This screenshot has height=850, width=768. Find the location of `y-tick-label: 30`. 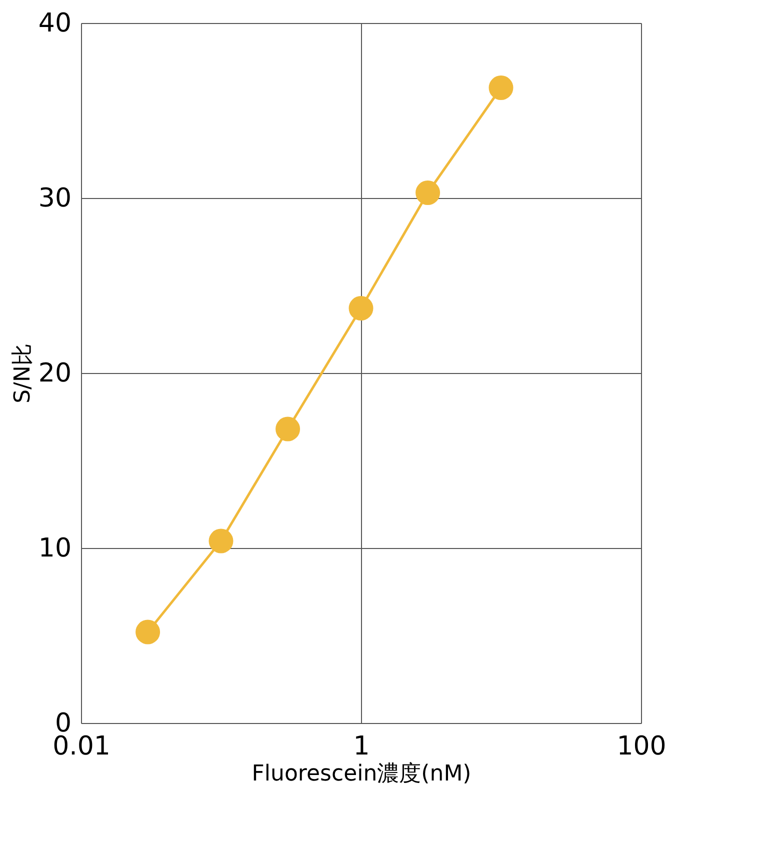

y-tick-label: 30 is located at coordinates (55, 199).